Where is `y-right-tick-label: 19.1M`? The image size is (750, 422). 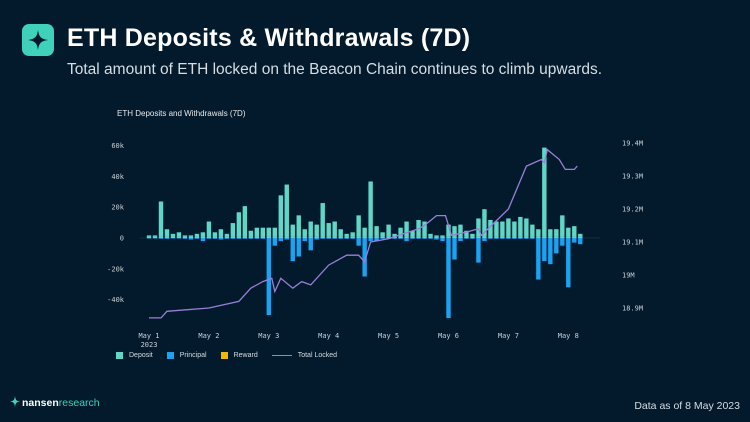
y-right-tick-label: 19.1M is located at coordinates (632, 243).